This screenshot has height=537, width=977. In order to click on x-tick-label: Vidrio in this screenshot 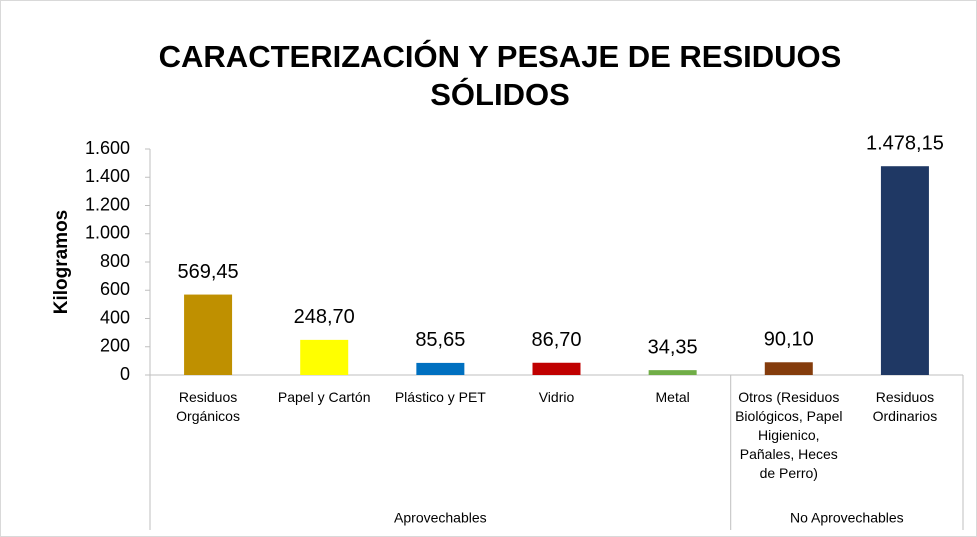, I will do `click(556, 397)`.